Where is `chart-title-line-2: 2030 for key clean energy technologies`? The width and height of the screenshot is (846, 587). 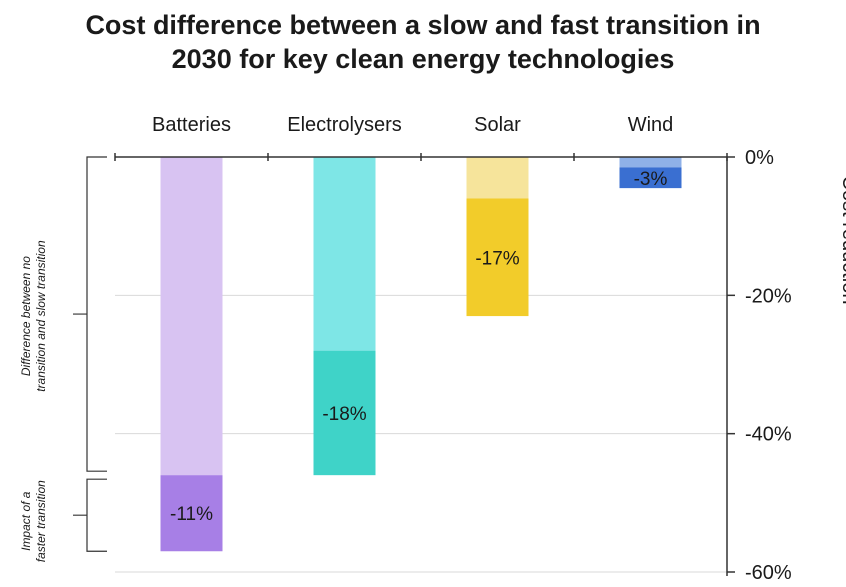 chart-title-line-2: 2030 for key clean energy technologies is located at coordinates (423, 59).